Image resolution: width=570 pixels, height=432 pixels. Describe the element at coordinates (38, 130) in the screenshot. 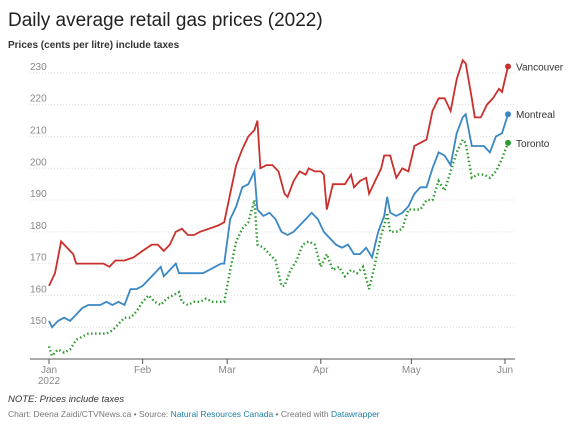

I see `y-tick-label: 210` at that location.